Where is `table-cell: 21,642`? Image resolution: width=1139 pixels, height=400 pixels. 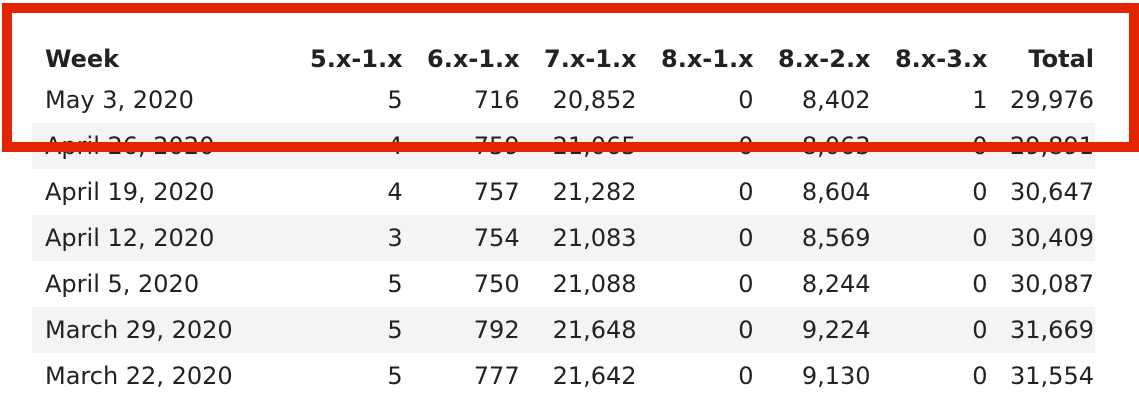 table-cell: 21,642 is located at coordinates (594, 376).